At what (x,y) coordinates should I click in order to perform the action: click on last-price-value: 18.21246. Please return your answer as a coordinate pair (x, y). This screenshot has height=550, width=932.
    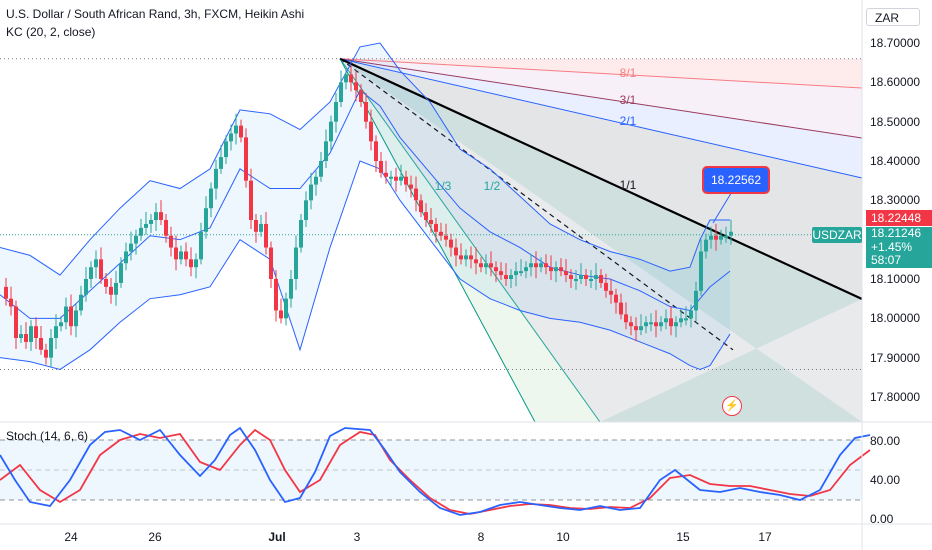
    Looking at the image, I should click on (896, 233).